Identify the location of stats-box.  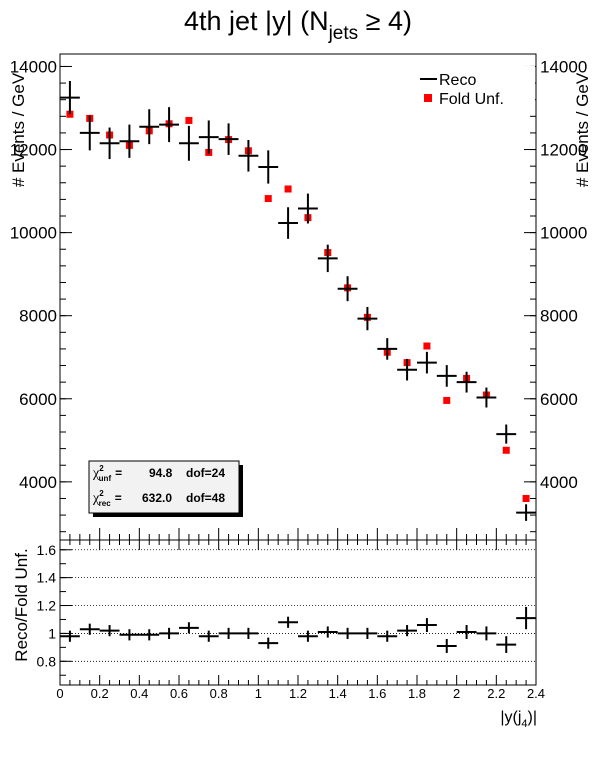
(164, 487).